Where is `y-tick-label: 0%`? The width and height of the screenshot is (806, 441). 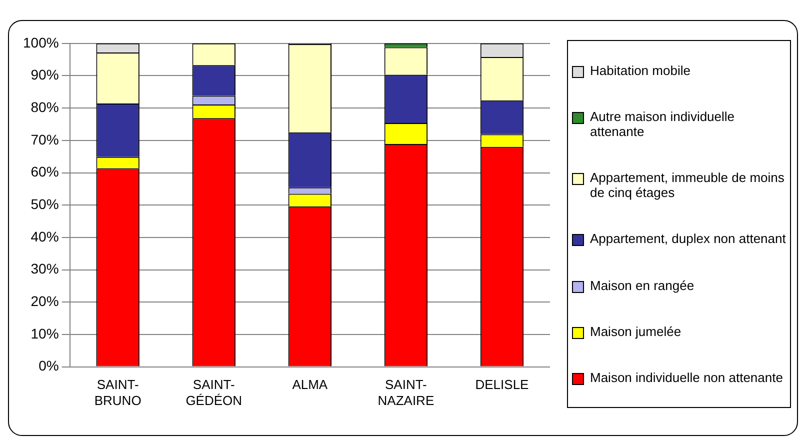 y-tick-label: 0% is located at coordinates (48, 366).